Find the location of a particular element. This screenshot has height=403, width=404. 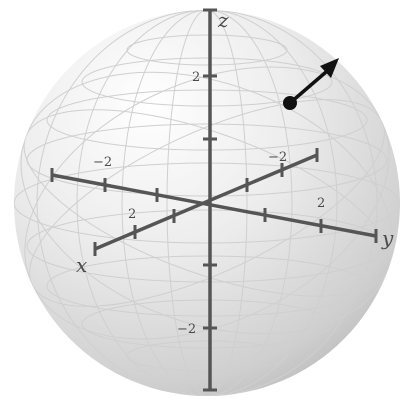

x-tick-label-negative: −2 is located at coordinates (277, 157).